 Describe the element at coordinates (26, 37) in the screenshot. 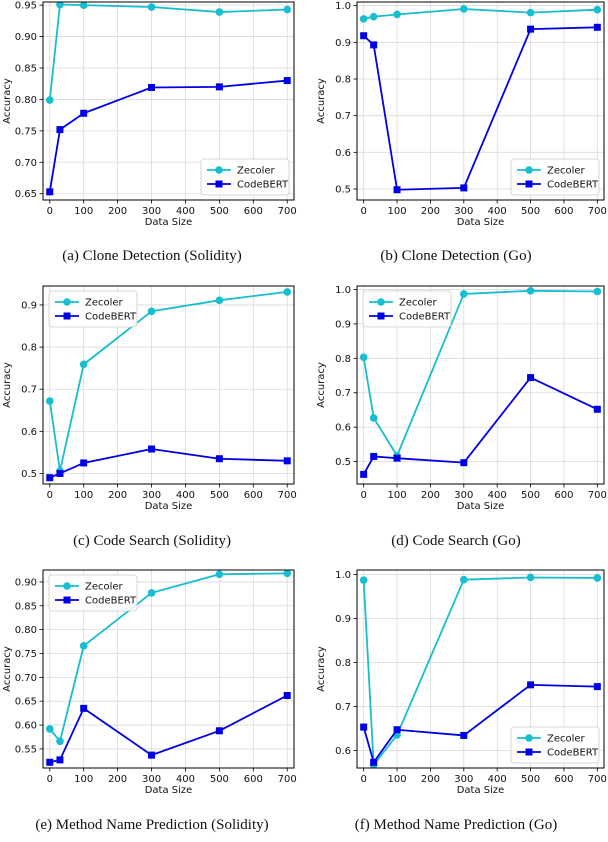

I see `y-tick-label: 0.90` at that location.